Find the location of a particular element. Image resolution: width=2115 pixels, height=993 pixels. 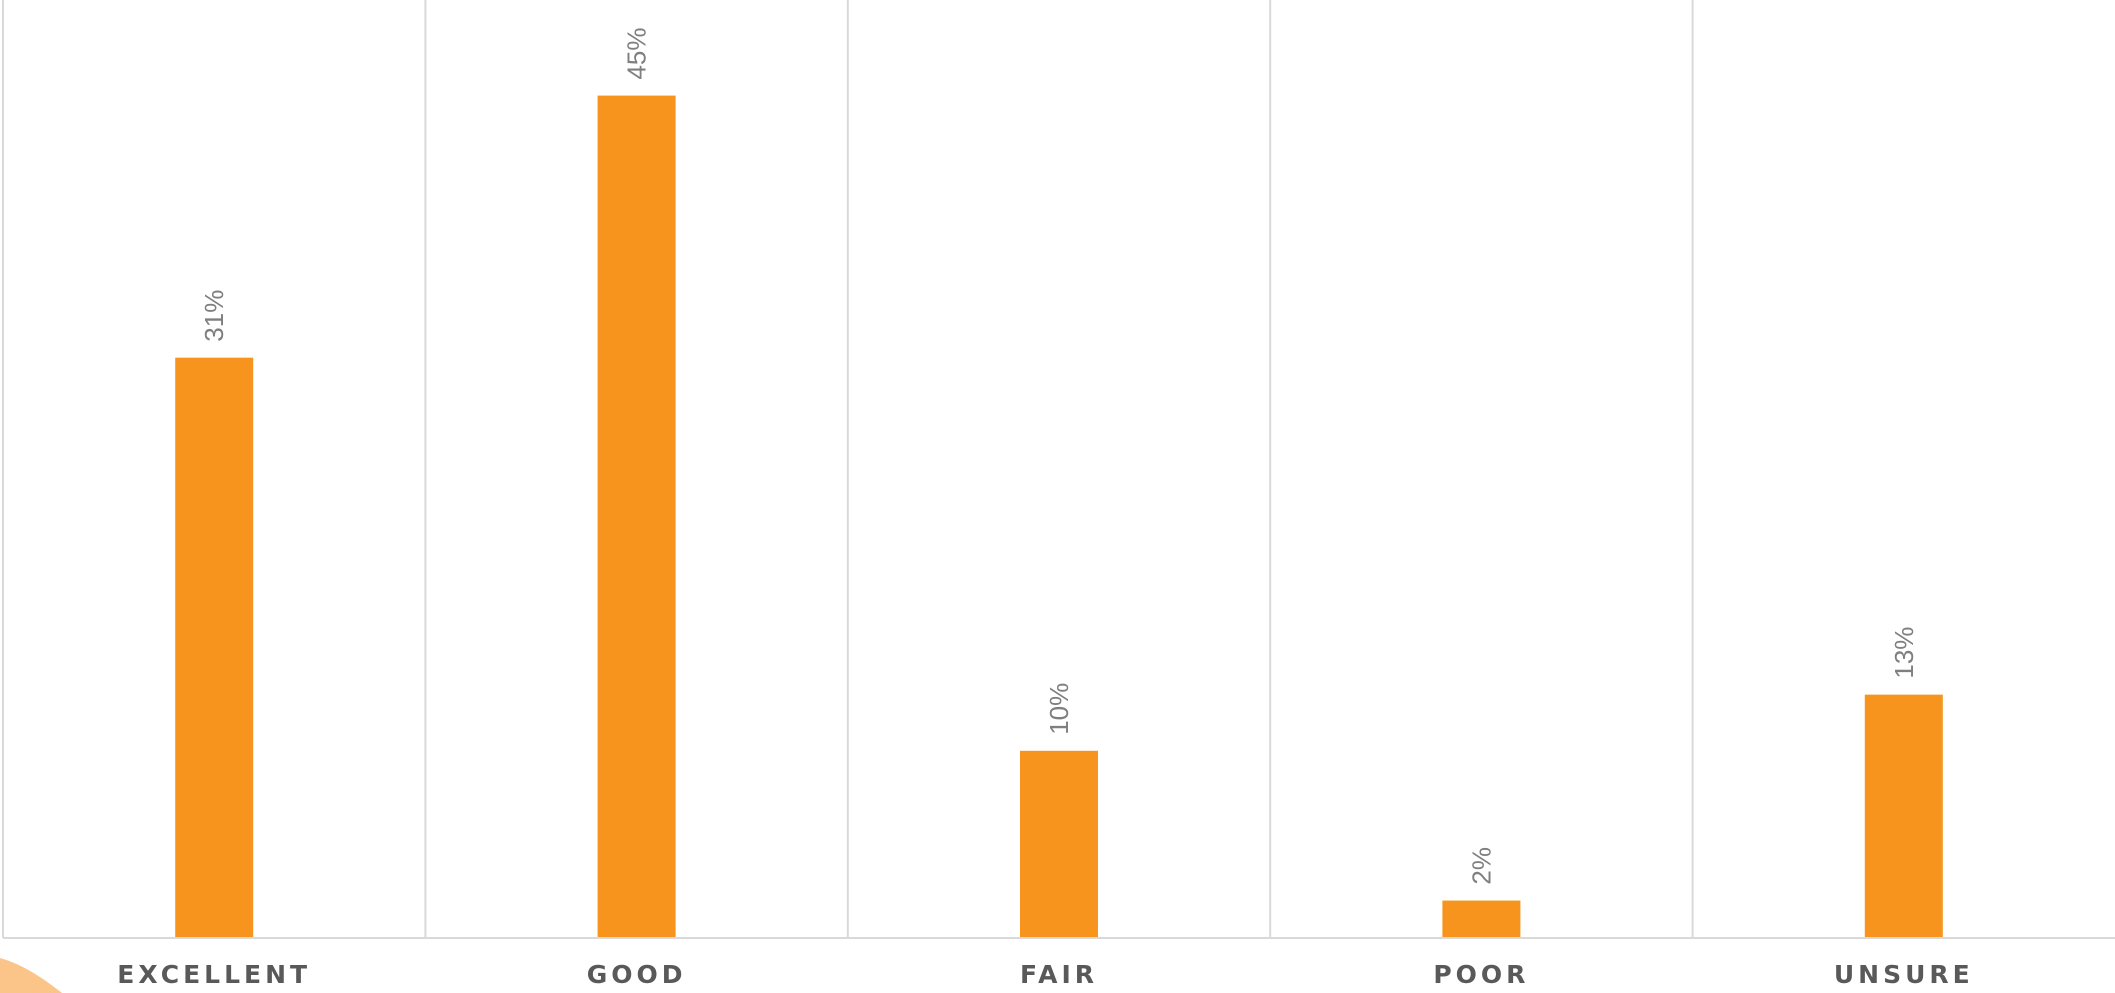

data-label-excellent: 31% is located at coordinates (214, 316).